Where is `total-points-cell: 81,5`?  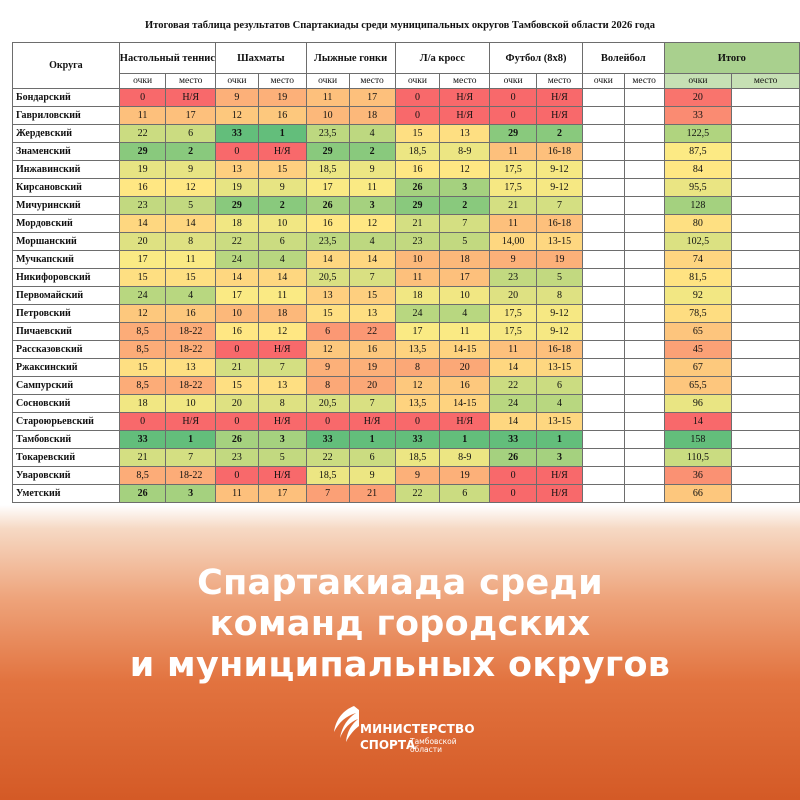
total-points-cell: 81,5 is located at coordinates (698, 277).